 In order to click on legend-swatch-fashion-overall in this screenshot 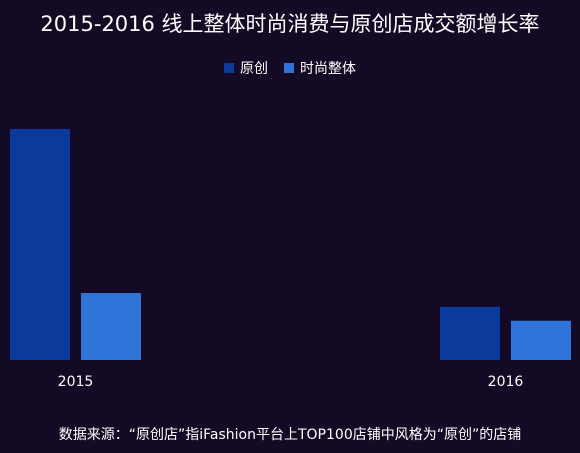, I will do `click(289, 68)`.